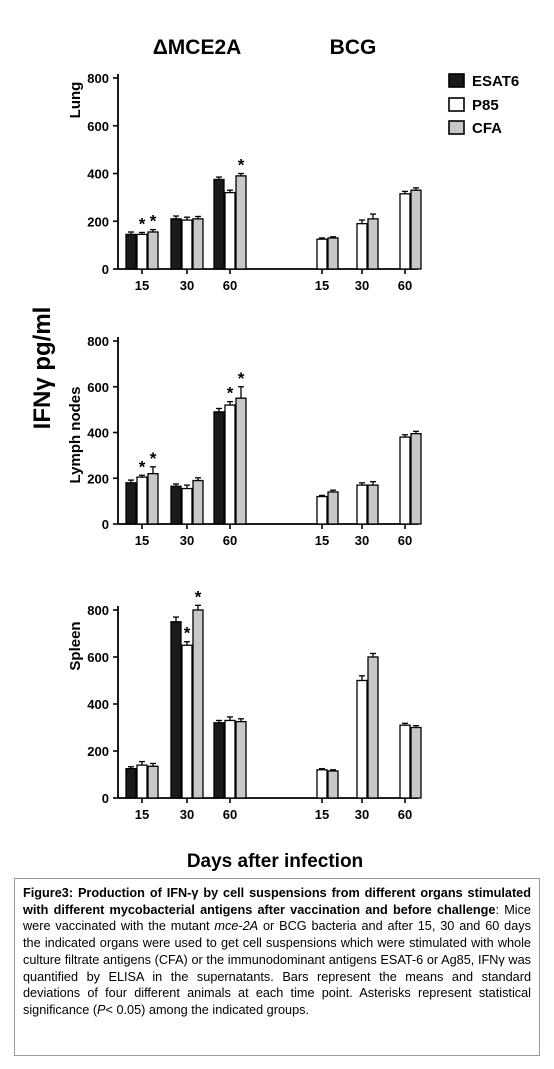 This screenshot has width=554, height=1069. What do you see at coordinates (75, 645) in the screenshot?
I see `spleen-panel-label: Spleen` at bounding box center [75, 645].